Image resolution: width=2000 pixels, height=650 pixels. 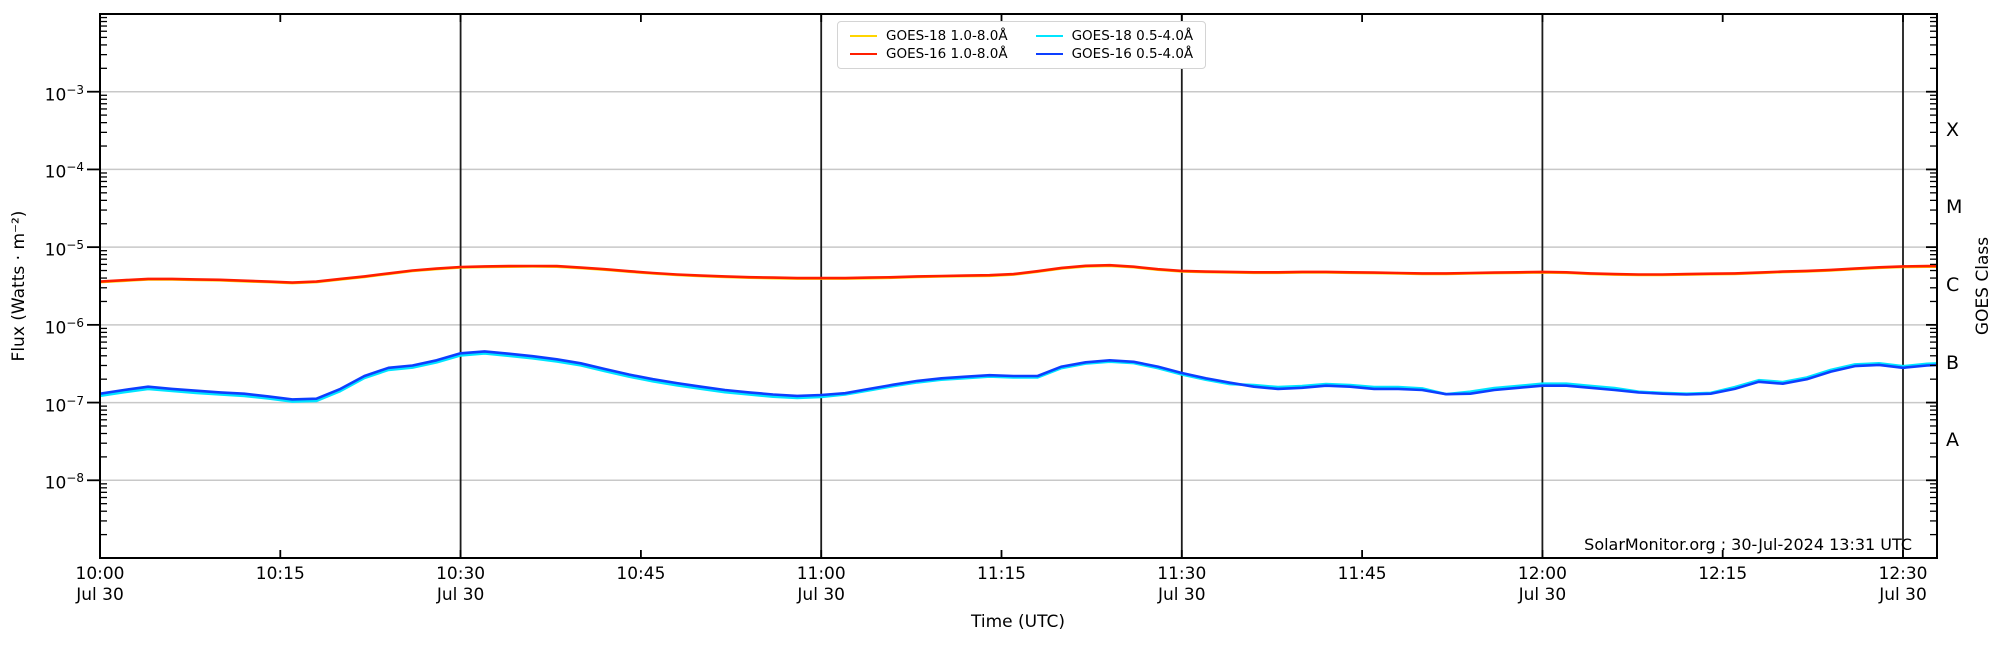 I want to click on y-tick-label: 10⁻⁶, so click(x=64, y=327).